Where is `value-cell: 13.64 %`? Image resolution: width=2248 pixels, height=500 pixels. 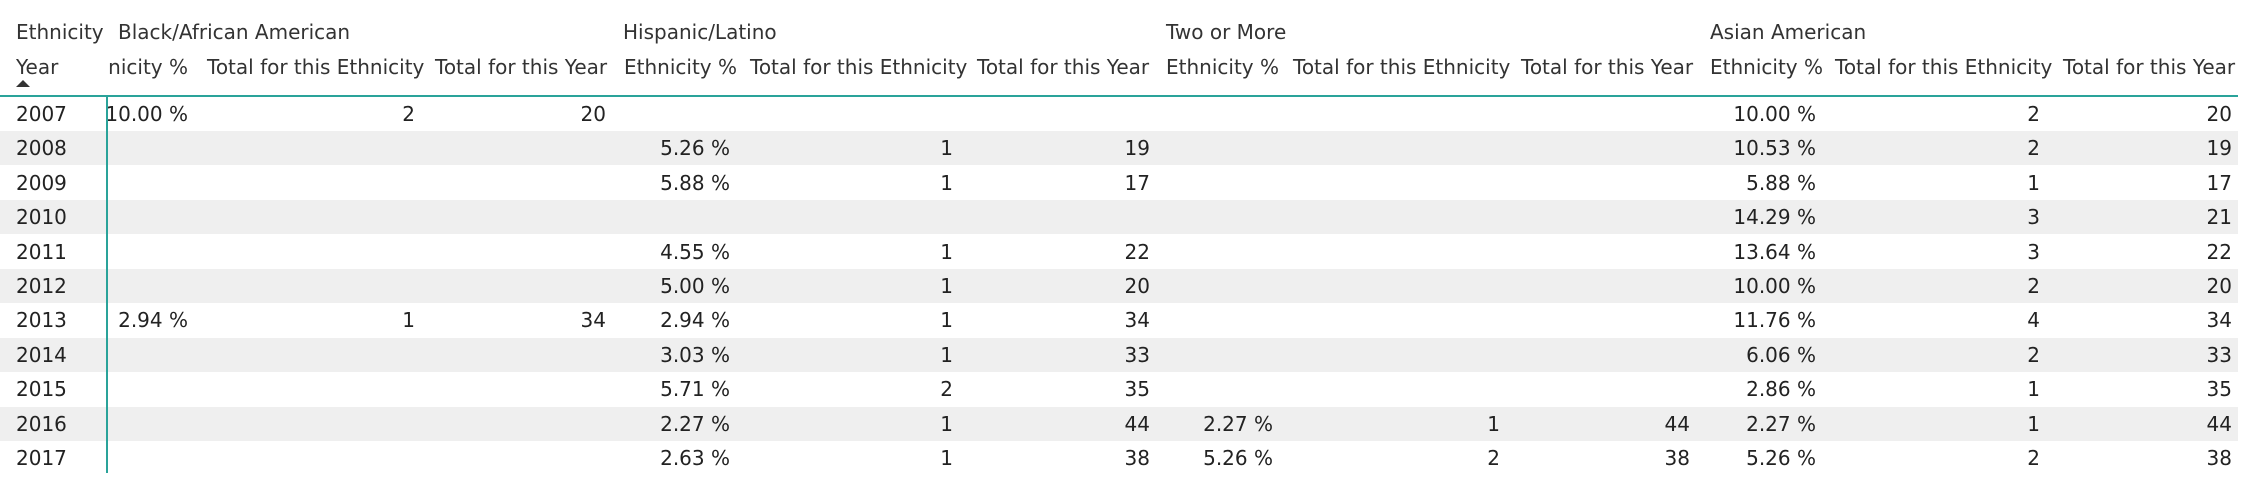 value-cell: 13.64 % is located at coordinates (1774, 251).